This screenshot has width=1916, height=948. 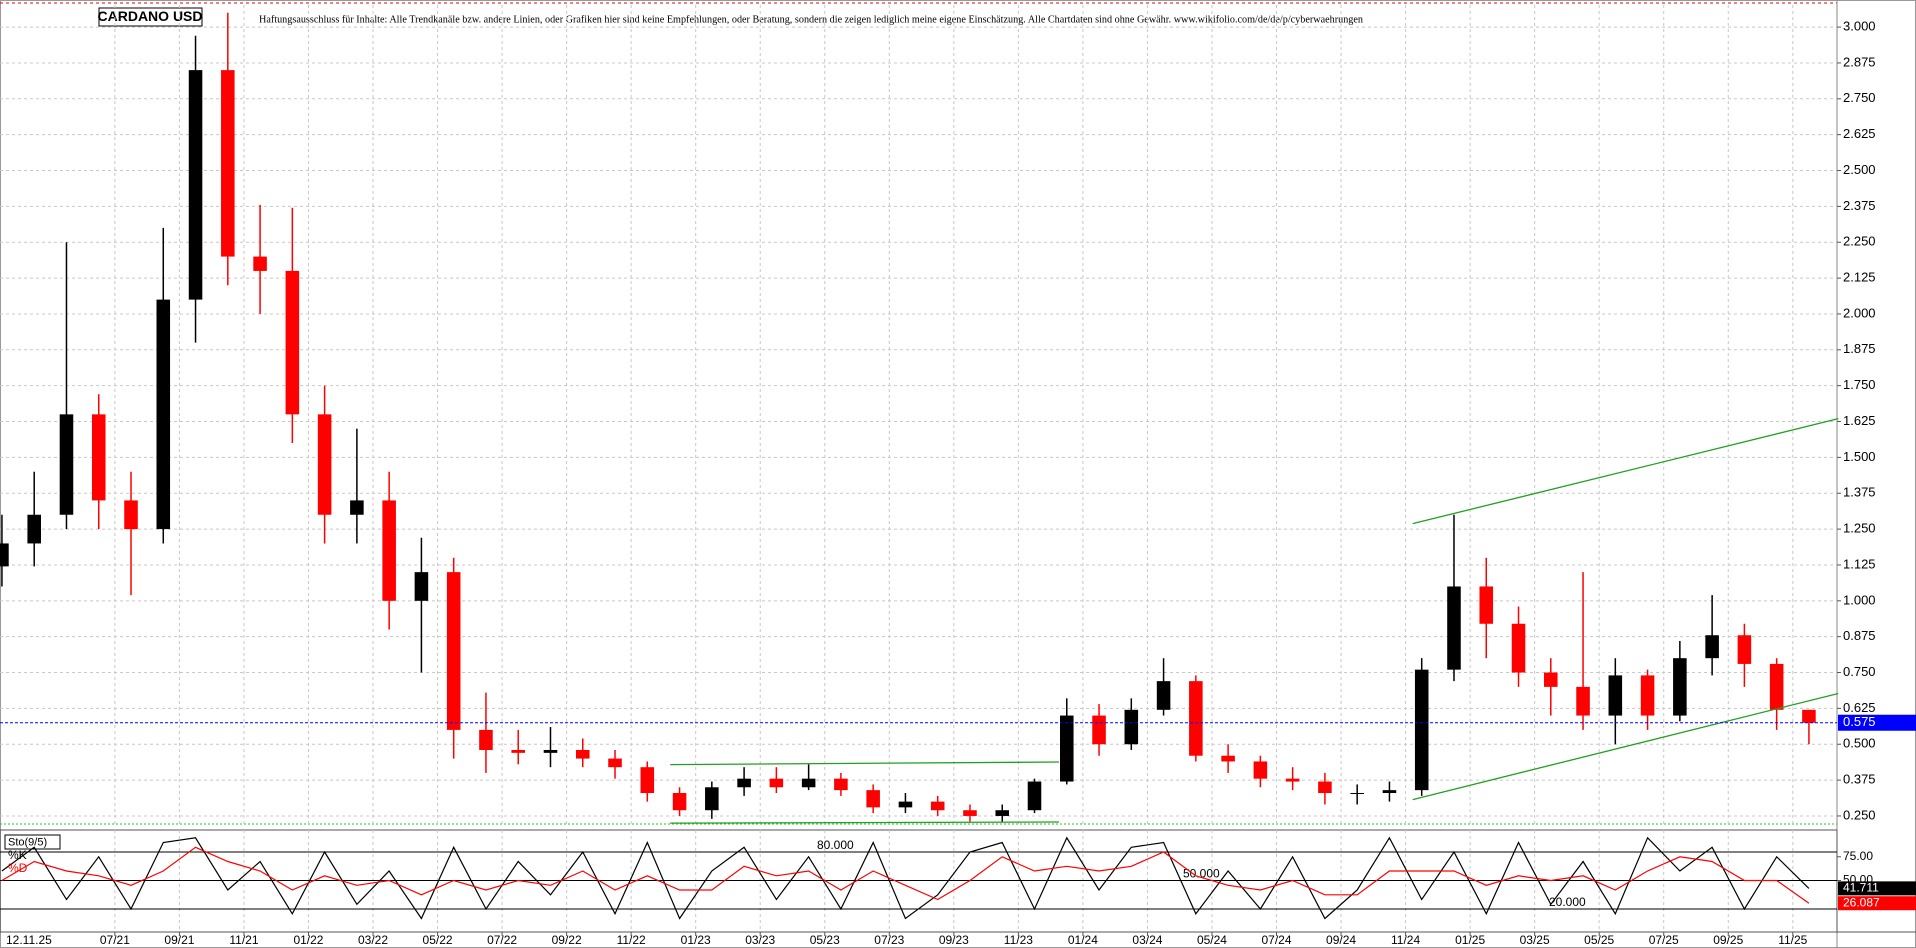 What do you see at coordinates (1859, 563) in the screenshot?
I see `y-tick-label: 1.125` at bounding box center [1859, 563].